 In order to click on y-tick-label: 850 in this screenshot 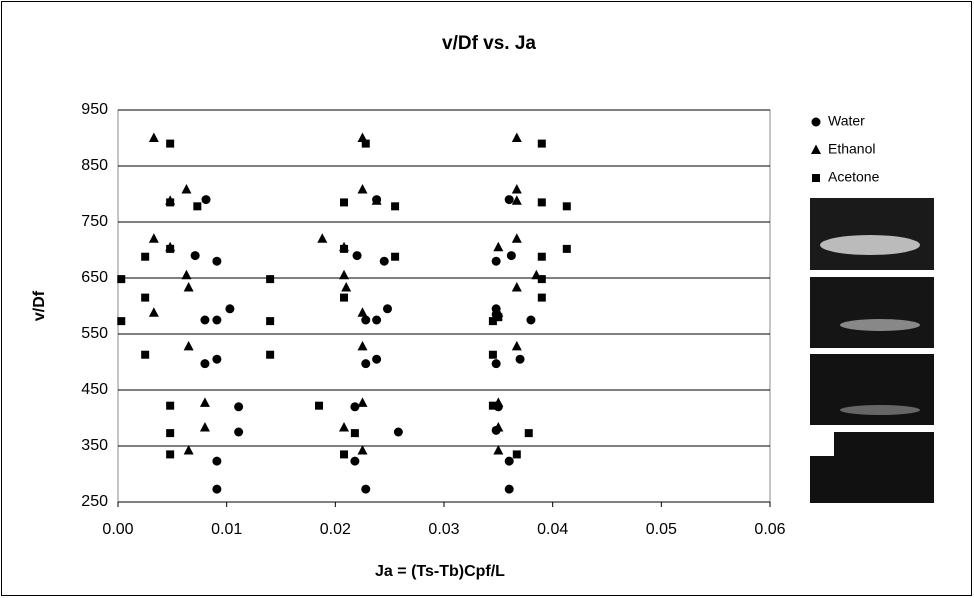, I will do `click(94, 165)`.